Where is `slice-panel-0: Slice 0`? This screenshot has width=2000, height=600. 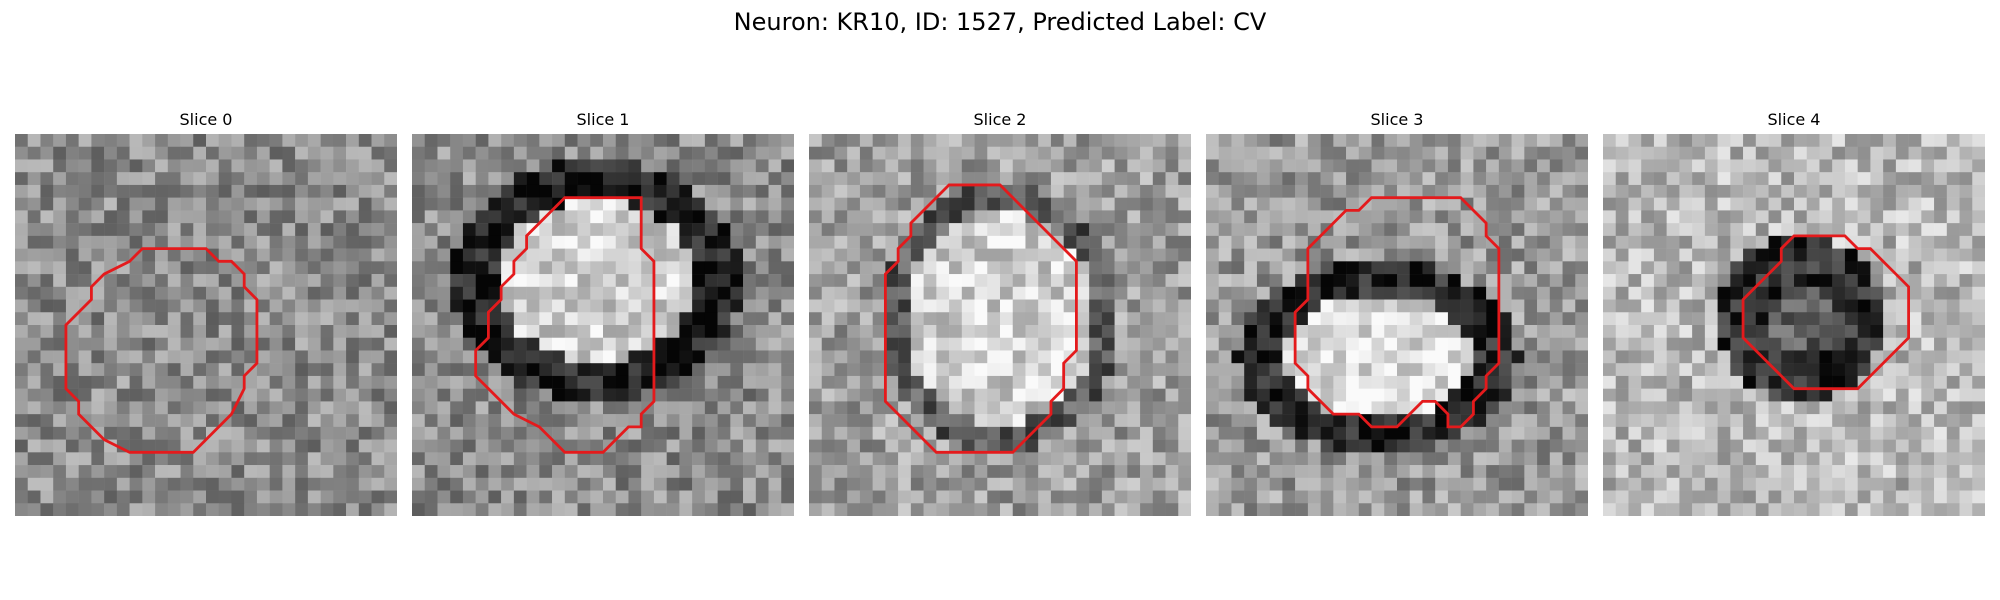 slice-panel-0: Slice 0 is located at coordinates (206, 314).